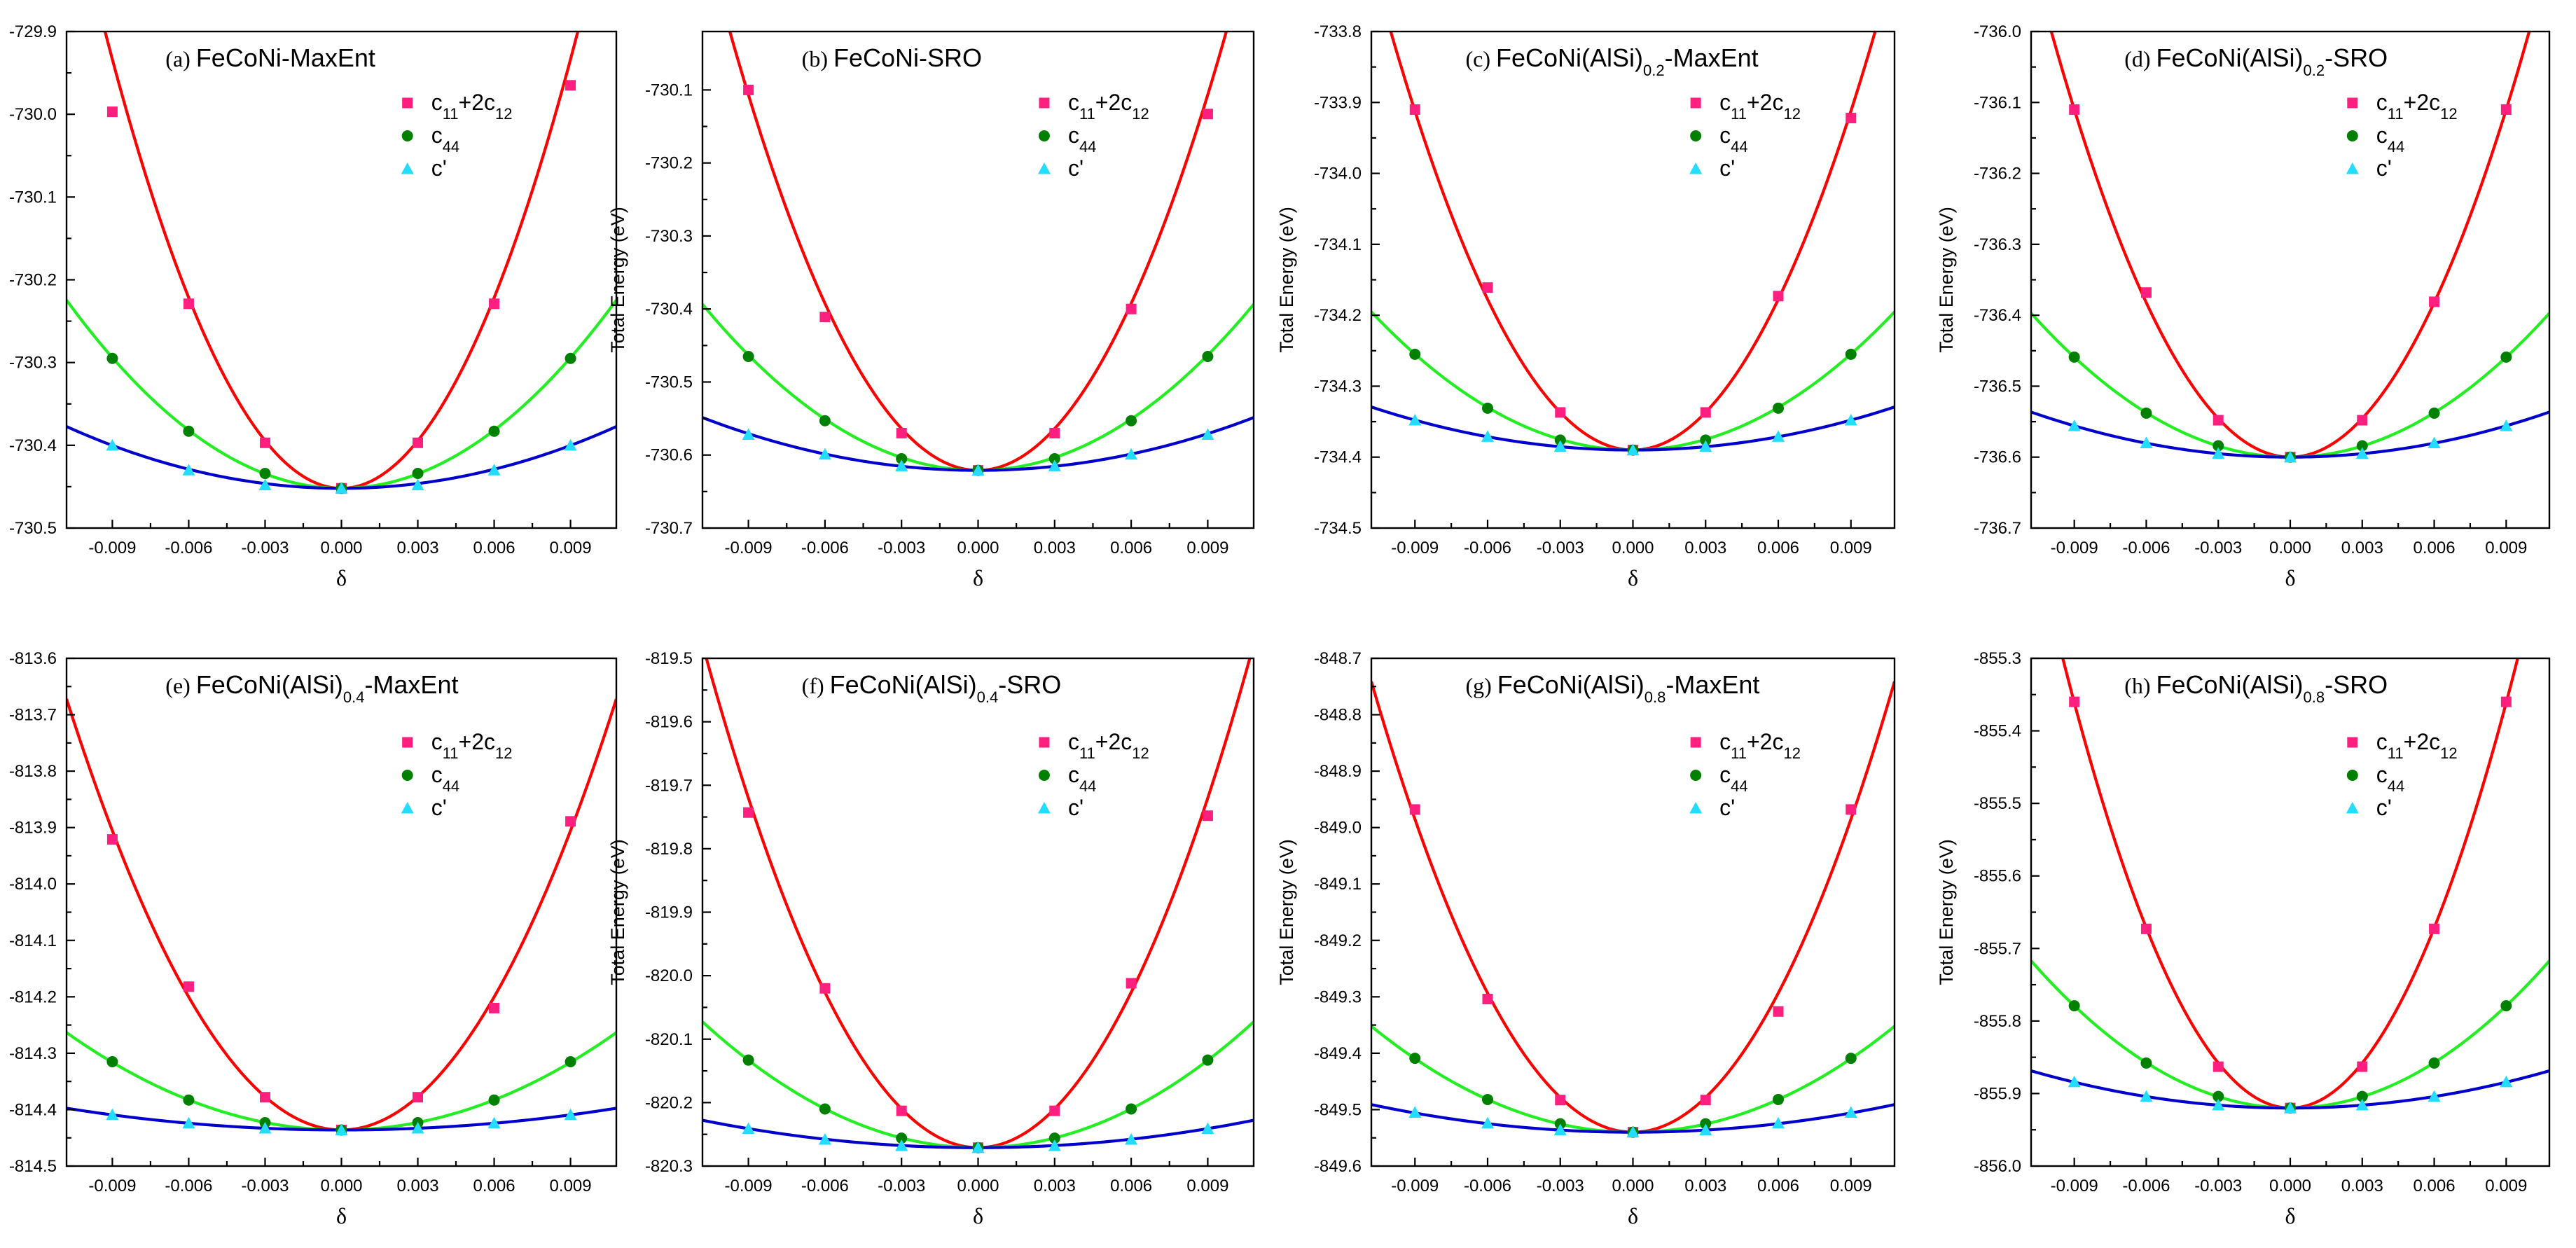 This screenshot has height=1248, width=2576. I want to click on legend-marker-cprime, so click(2353, 168).